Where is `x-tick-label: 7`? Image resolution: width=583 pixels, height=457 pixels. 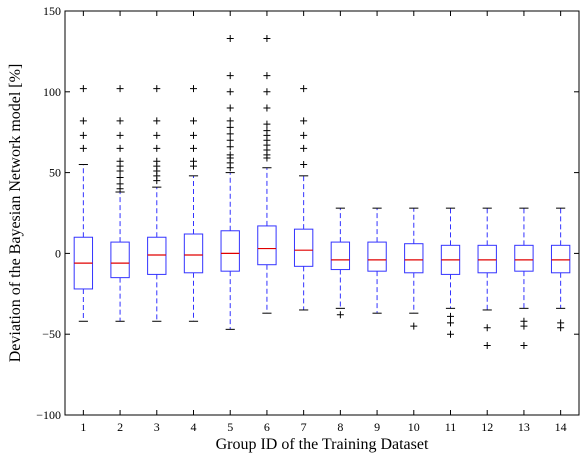 x-tick-label: 7 is located at coordinates (304, 427).